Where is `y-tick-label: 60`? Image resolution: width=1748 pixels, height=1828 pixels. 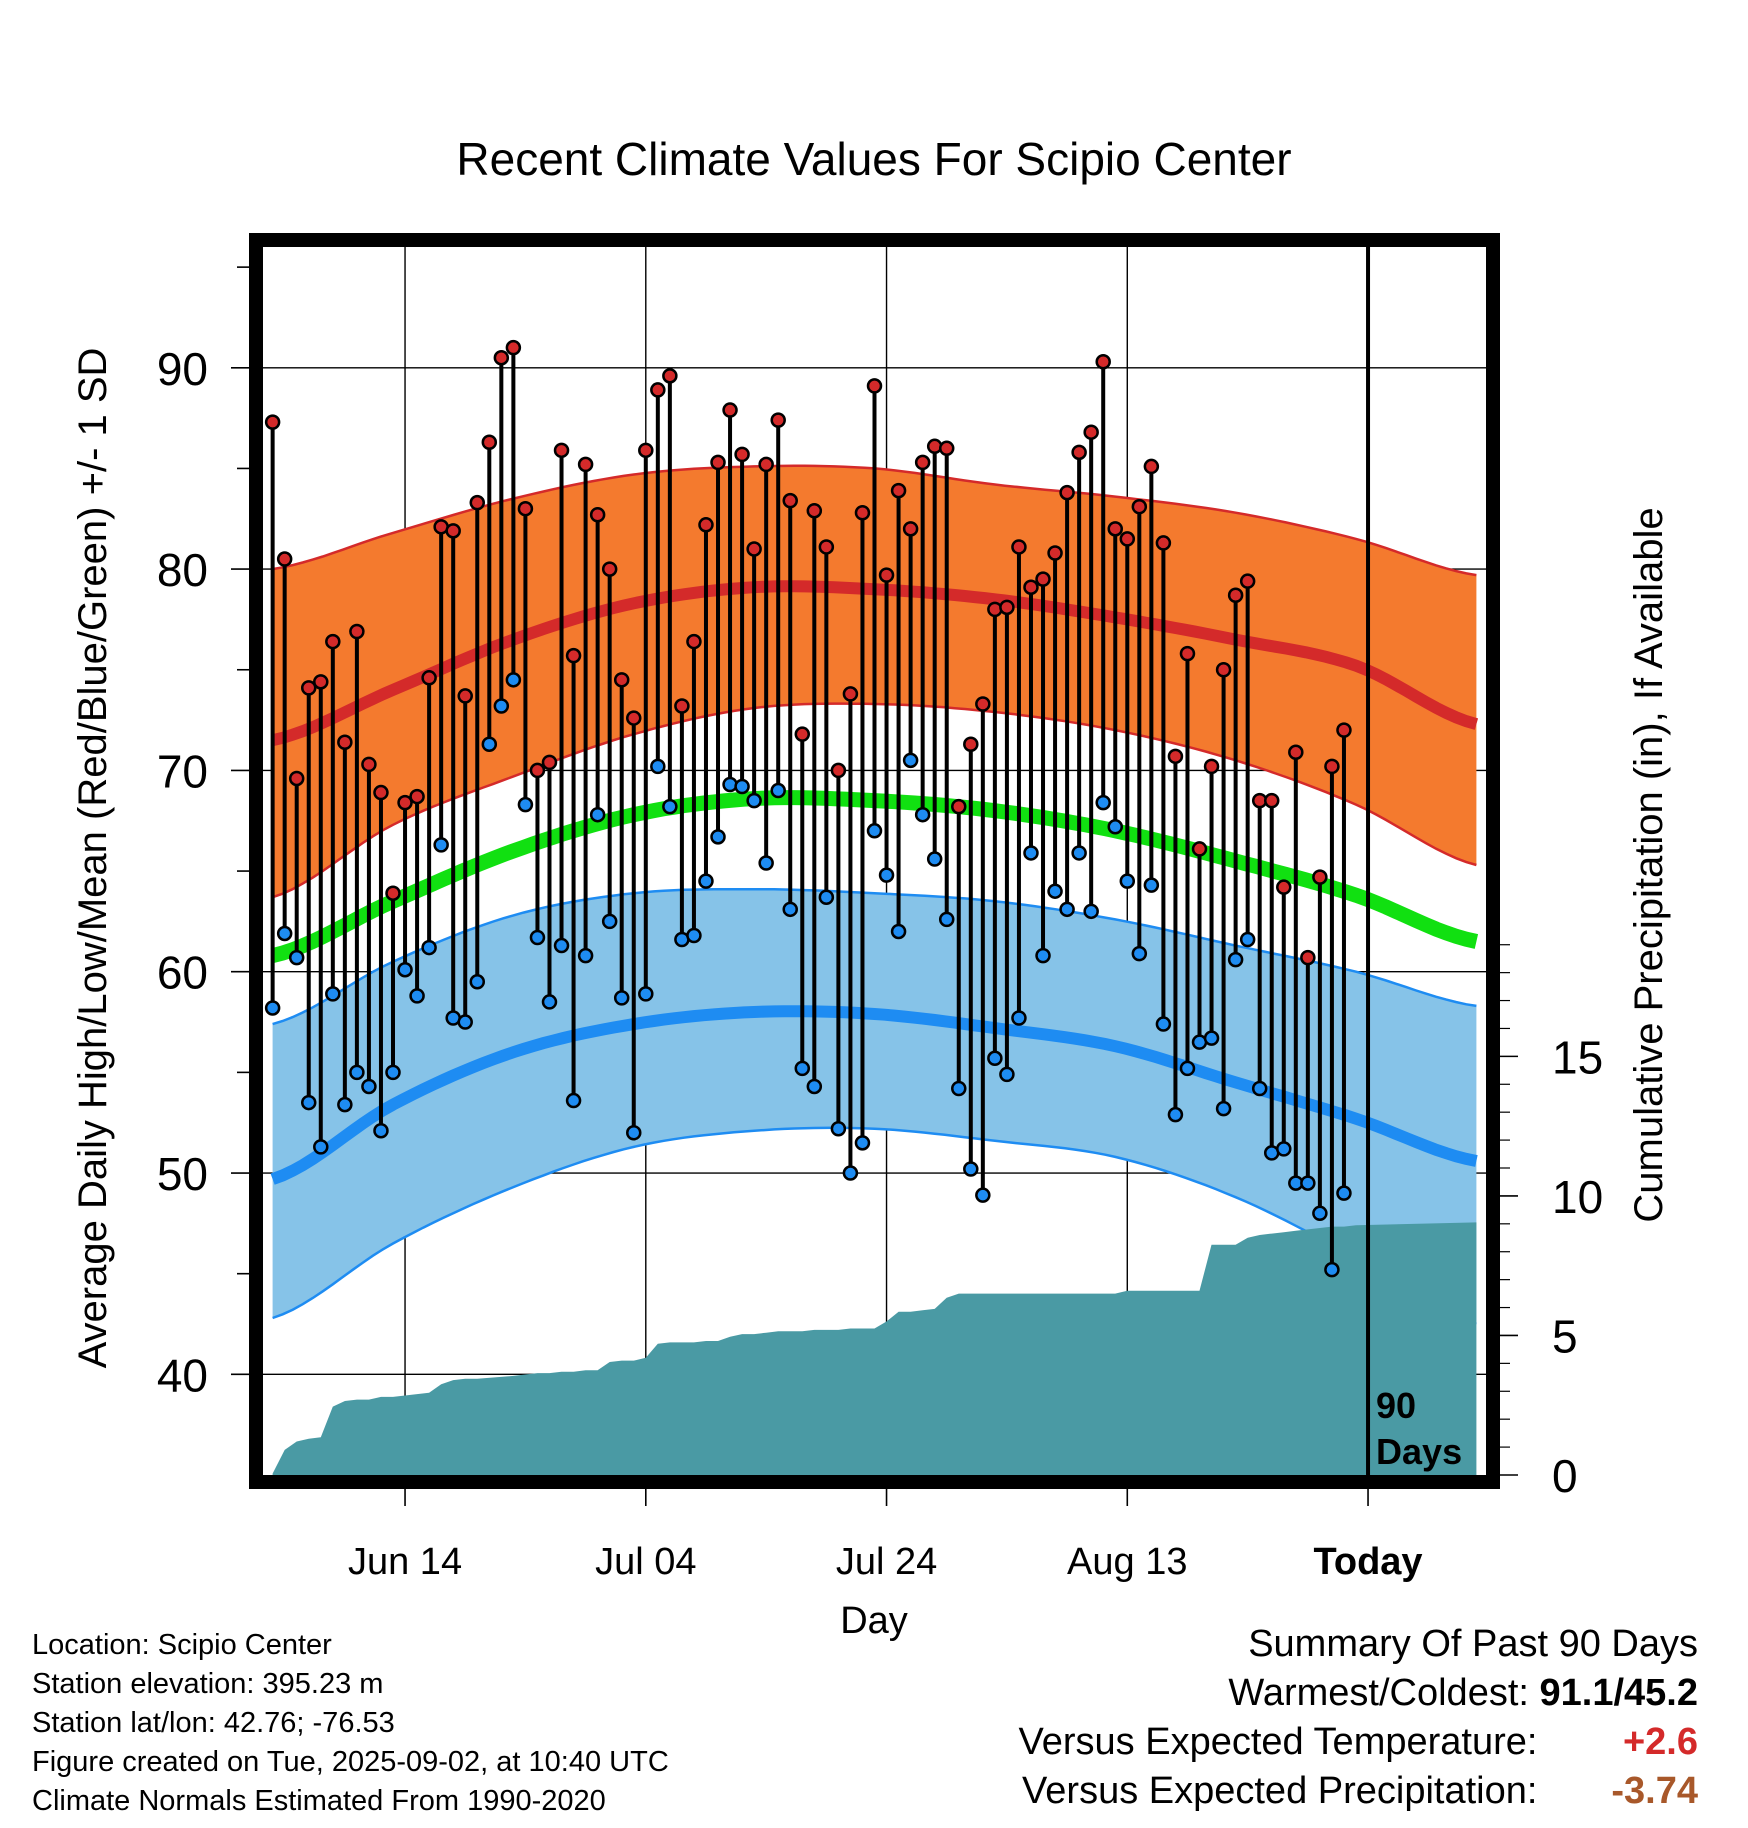
y-tick-label: 60 is located at coordinates (182, 973).